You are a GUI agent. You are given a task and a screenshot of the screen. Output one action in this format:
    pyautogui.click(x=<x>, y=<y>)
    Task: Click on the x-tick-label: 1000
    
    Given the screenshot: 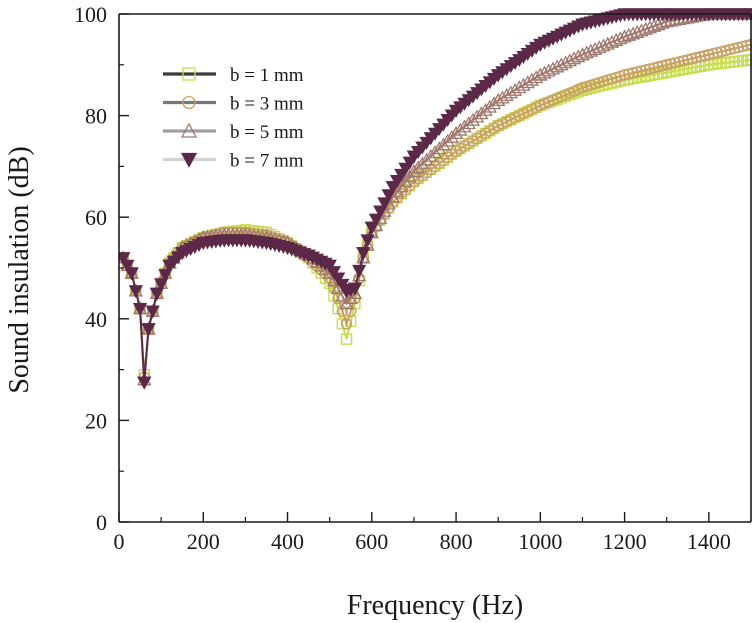 What is the action you would take?
    pyautogui.click(x=540, y=541)
    